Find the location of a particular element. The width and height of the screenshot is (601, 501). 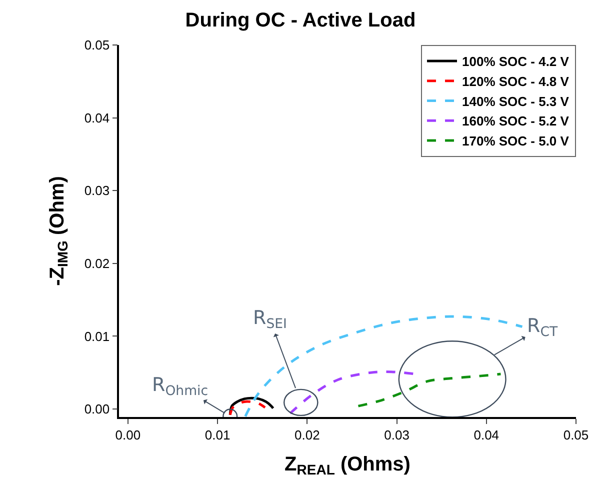

y-tick-label: 0.05 is located at coordinates (97, 45).